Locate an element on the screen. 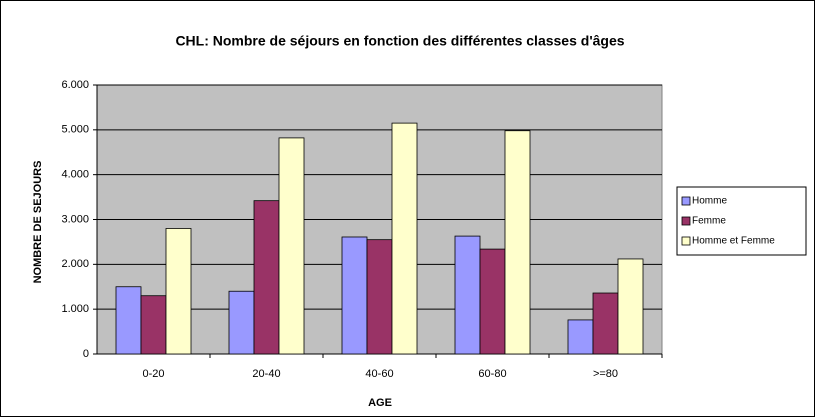 Image resolution: width=815 pixels, height=417 pixels. x-tick-label: 20-40 is located at coordinates (266, 374).